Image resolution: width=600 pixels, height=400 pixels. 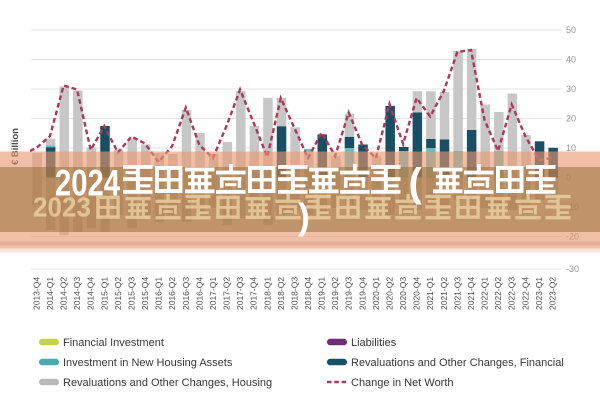 What do you see at coordinates (498, 293) in the screenshot?
I see `svg-text: 2022-Q2` at bounding box center [498, 293].